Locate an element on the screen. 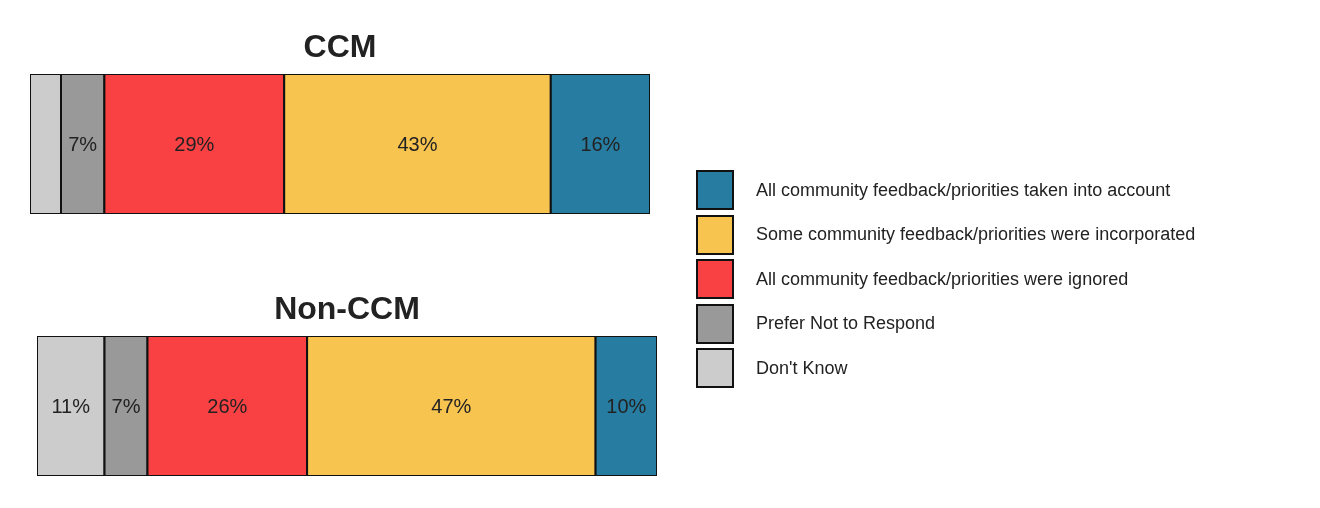 The height and width of the screenshot is (508, 1320). data-label: 29% is located at coordinates (194, 144).